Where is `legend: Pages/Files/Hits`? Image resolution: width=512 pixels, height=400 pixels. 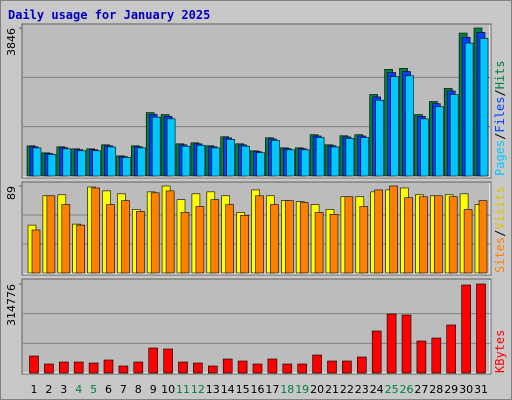 legend: Pages/Files/Hits is located at coordinates (500, 118).